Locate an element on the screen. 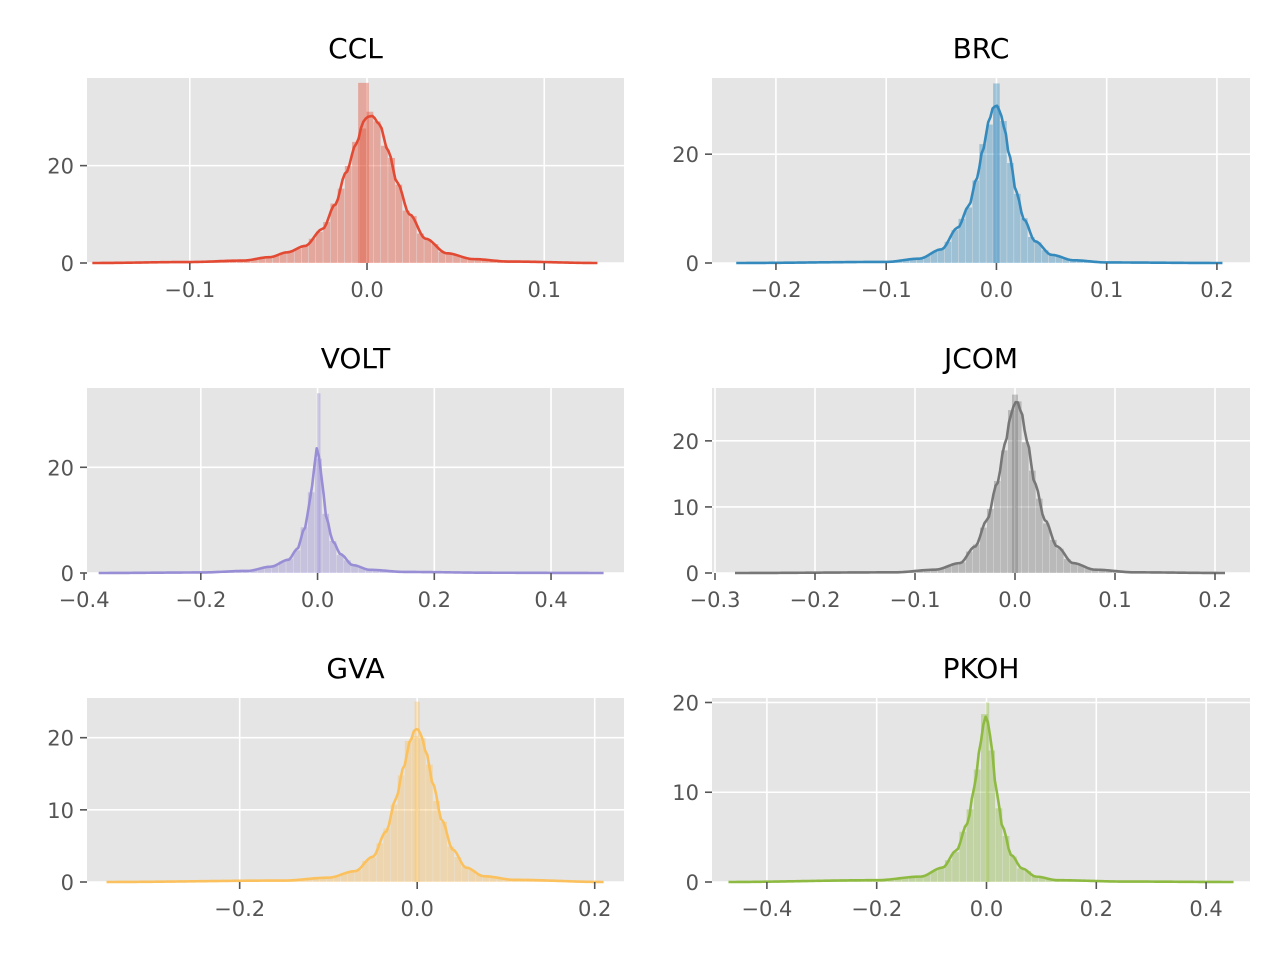 The image size is (1280, 960). subplot-ccl: −0.1 0.0 0.1 0 20 CCL is located at coordinates (335, 167).